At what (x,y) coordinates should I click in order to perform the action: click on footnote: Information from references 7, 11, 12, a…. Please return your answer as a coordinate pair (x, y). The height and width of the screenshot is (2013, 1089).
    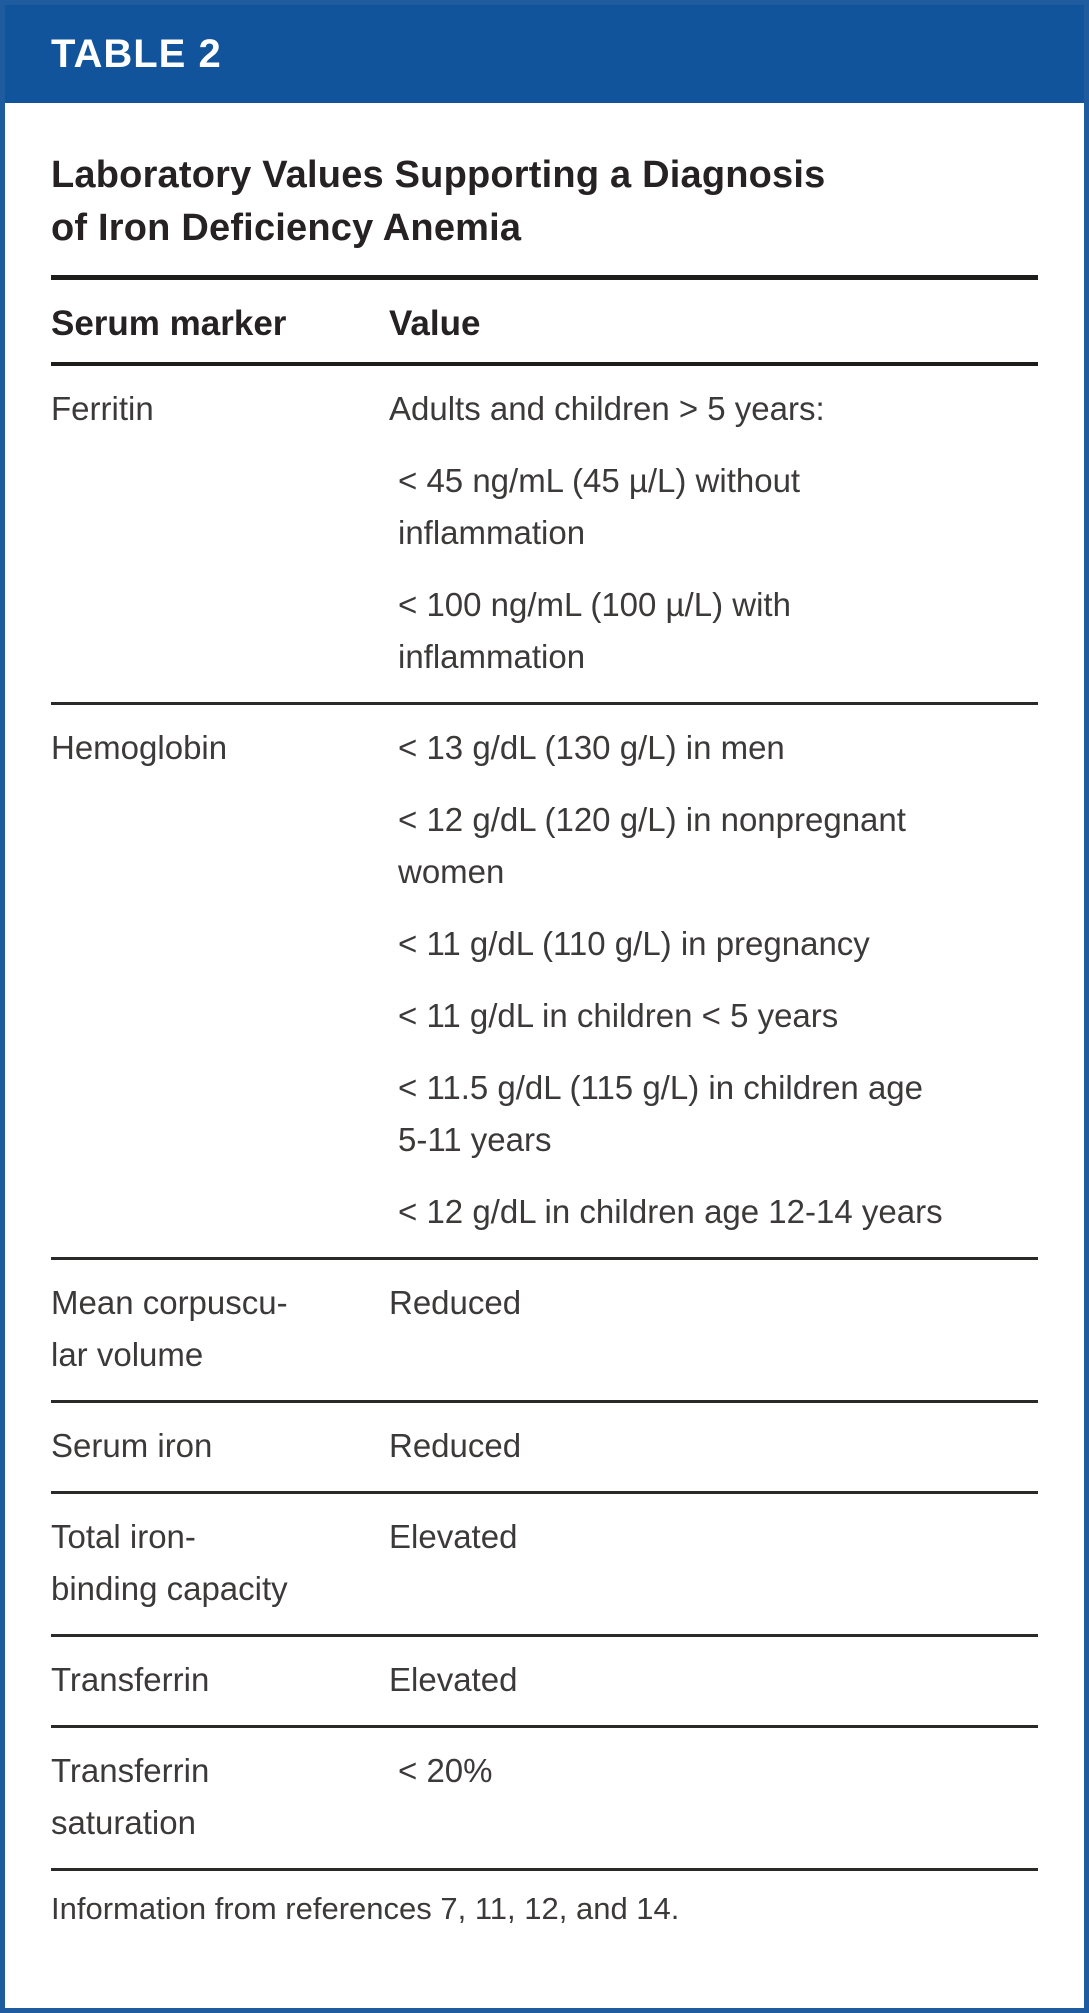
    Looking at the image, I should click on (365, 1908).